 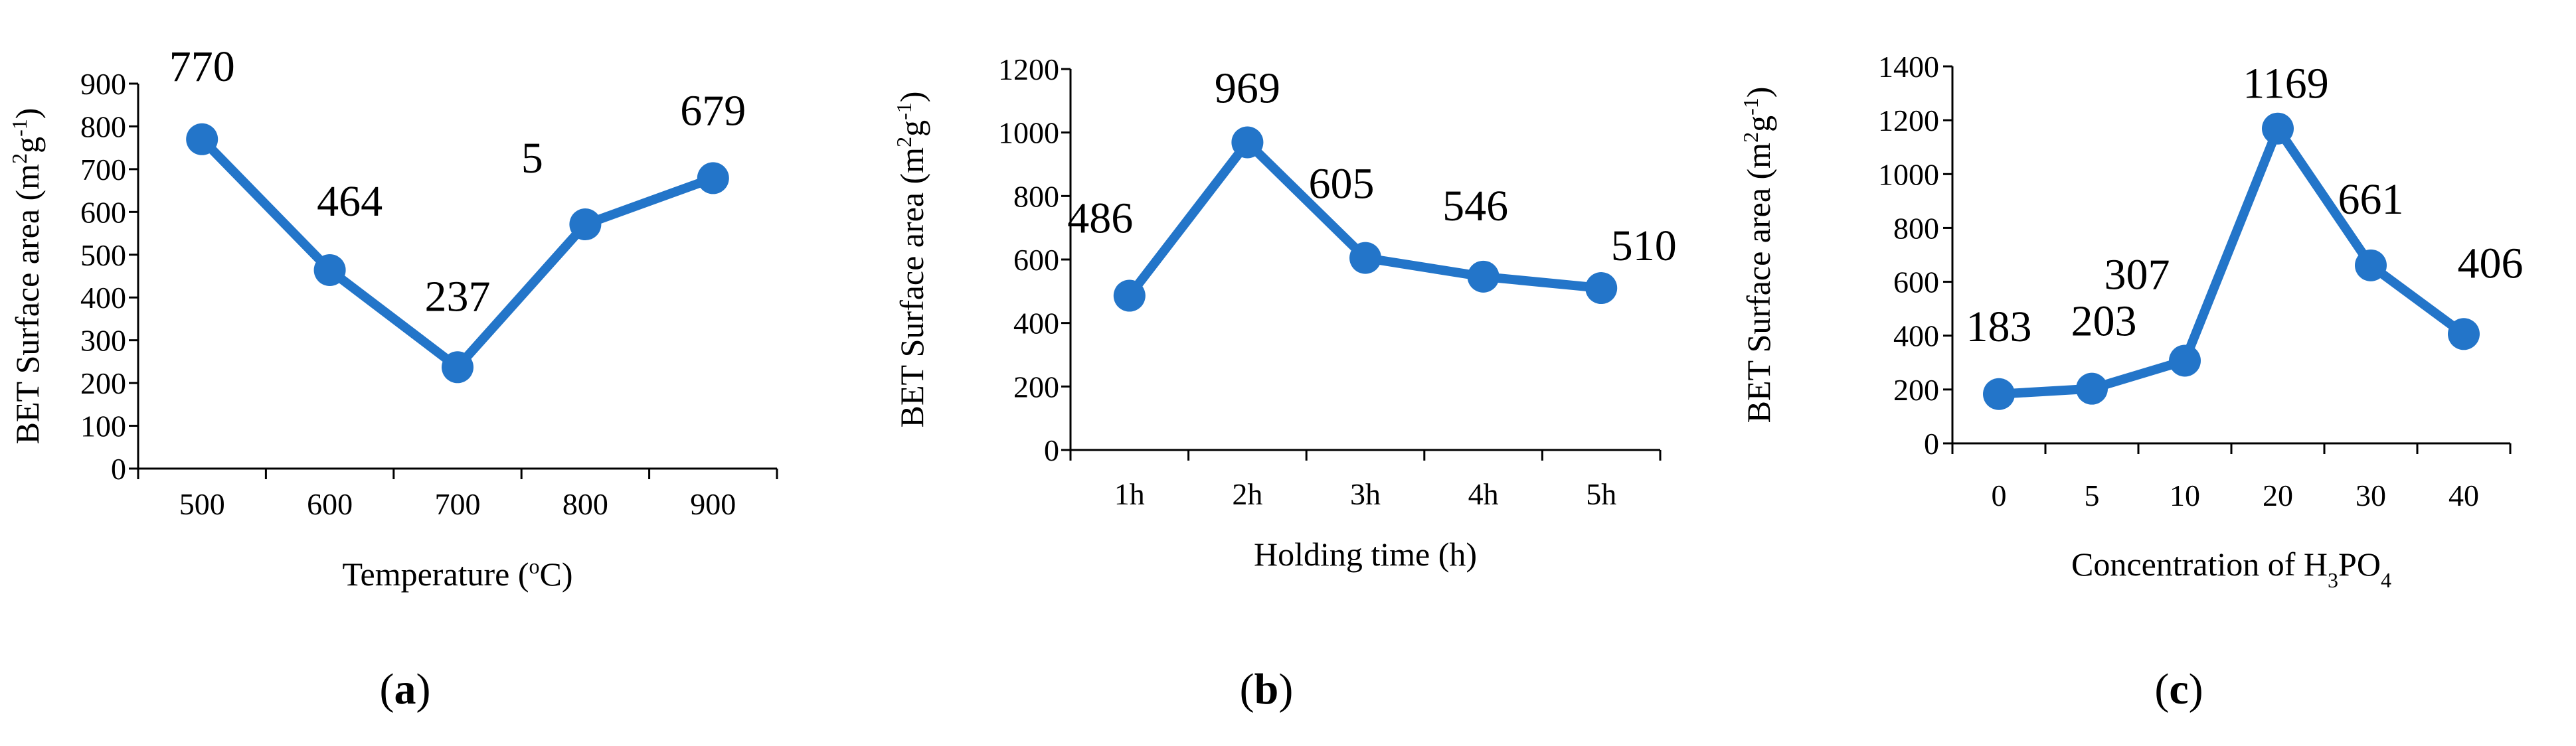 I want to click on x-tick-label: 40, so click(x=2463, y=495).